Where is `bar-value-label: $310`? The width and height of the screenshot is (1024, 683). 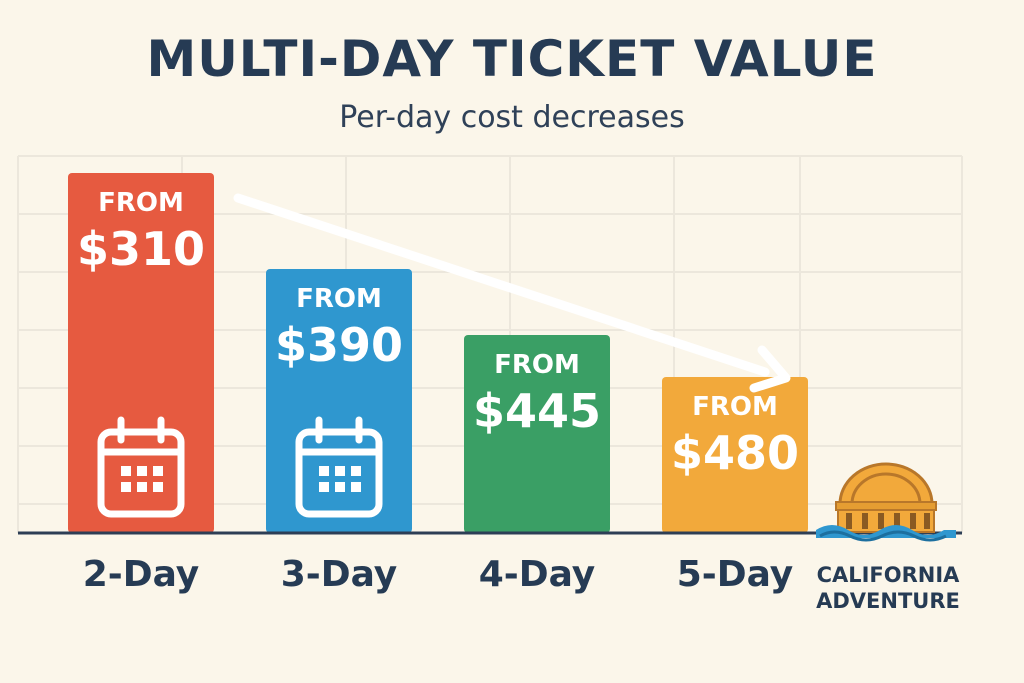 bar-value-label: $310 is located at coordinates (141, 249).